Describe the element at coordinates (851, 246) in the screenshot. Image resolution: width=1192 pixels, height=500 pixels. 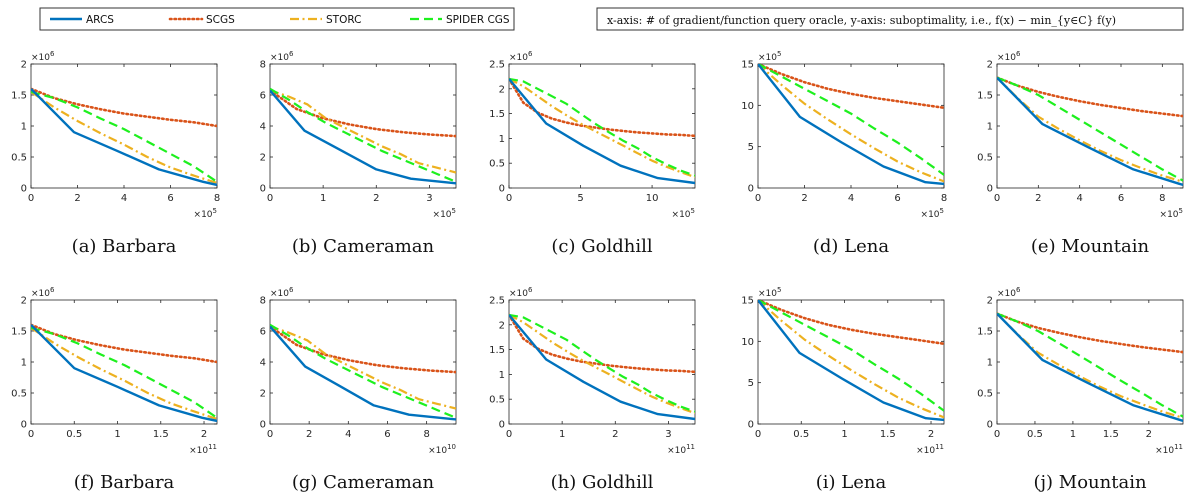
I see `subplot-caption: (d) Lena` at that location.